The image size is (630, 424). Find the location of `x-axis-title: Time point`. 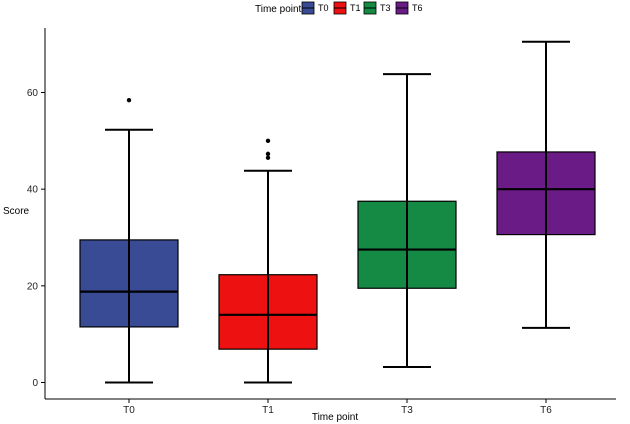

x-axis-title: Time point is located at coordinates (335, 417).